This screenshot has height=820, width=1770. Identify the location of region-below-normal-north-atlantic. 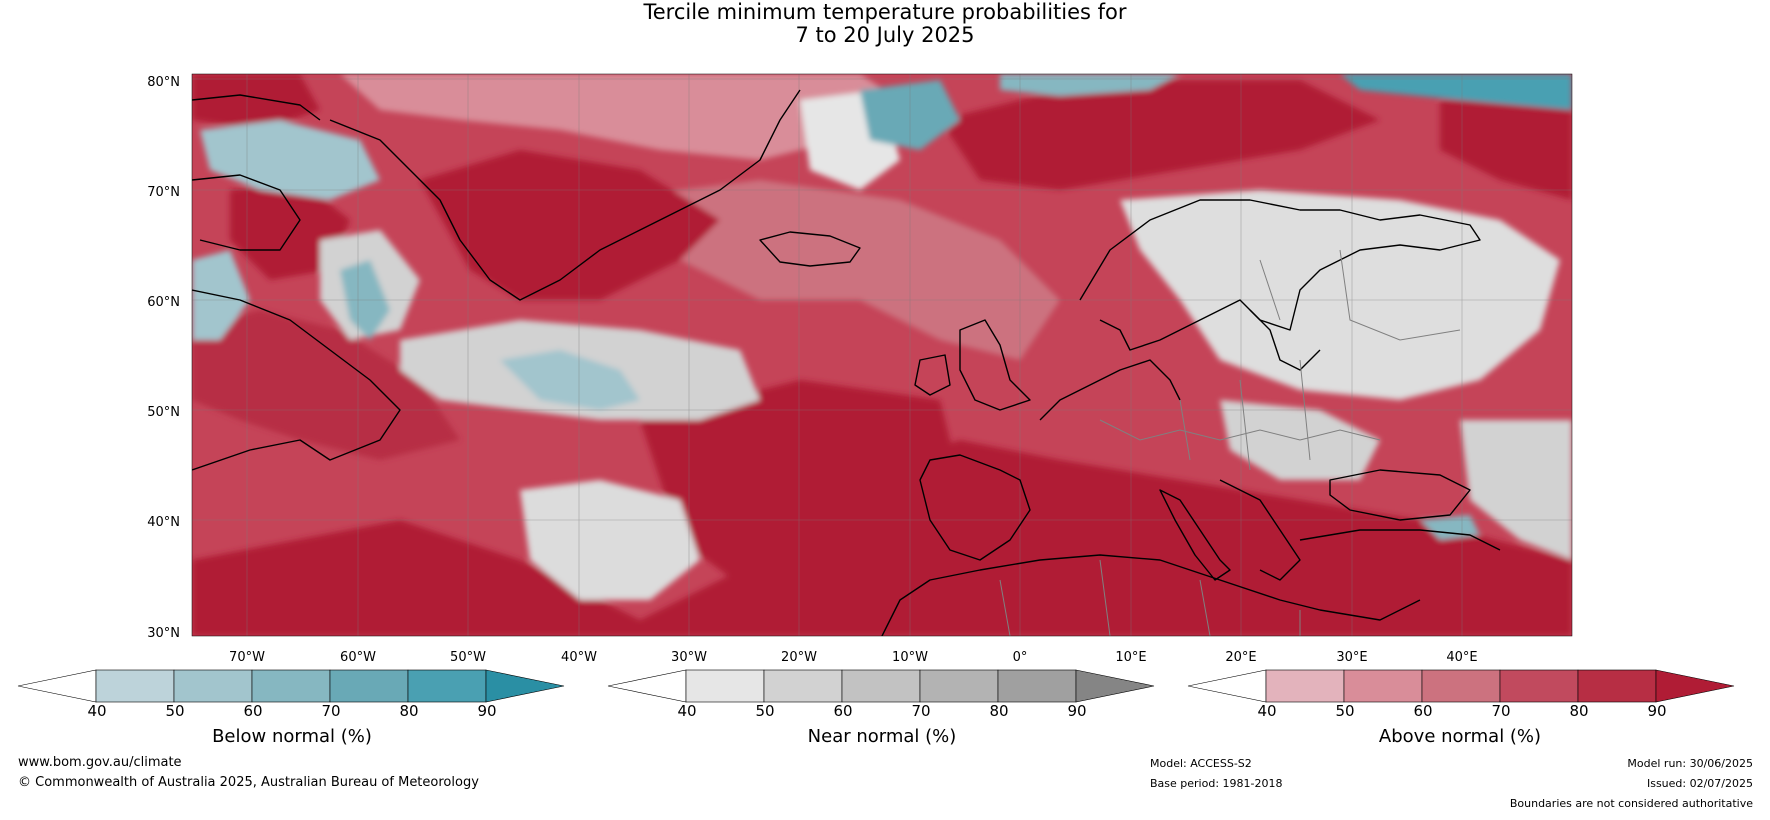
(570, 380).